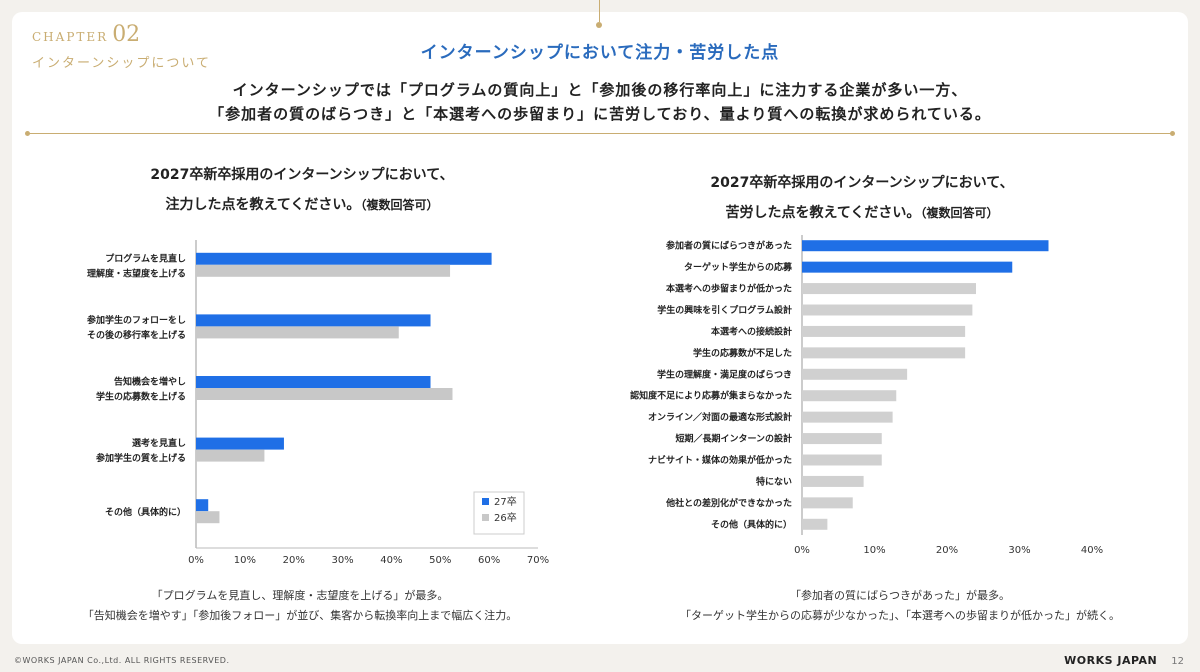 The width and height of the screenshot is (1200, 672). I want to click on category-label: プログラムを見直し, so click(145, 258).